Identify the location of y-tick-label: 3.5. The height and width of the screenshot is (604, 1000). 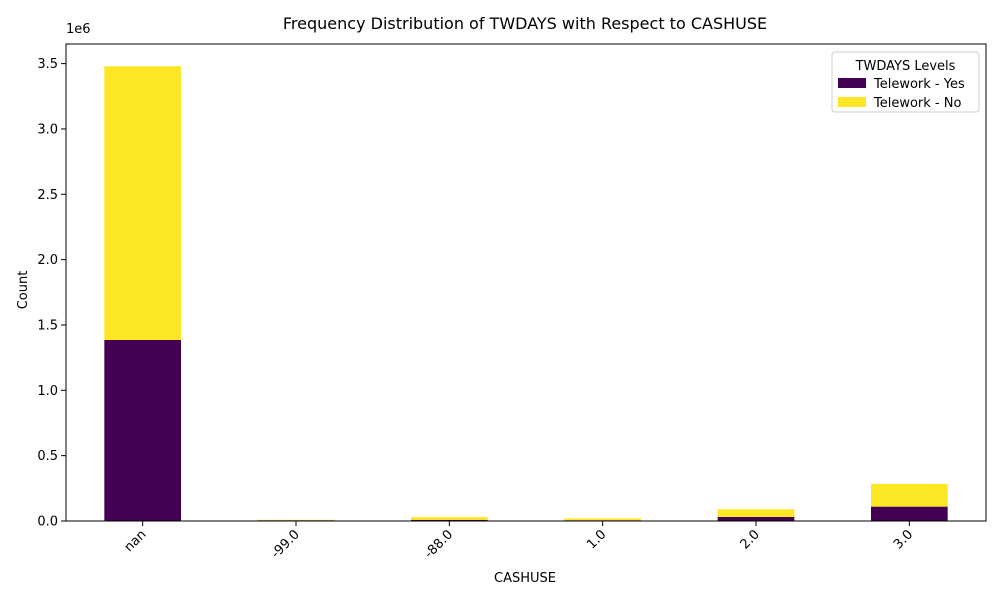
(47, 64).